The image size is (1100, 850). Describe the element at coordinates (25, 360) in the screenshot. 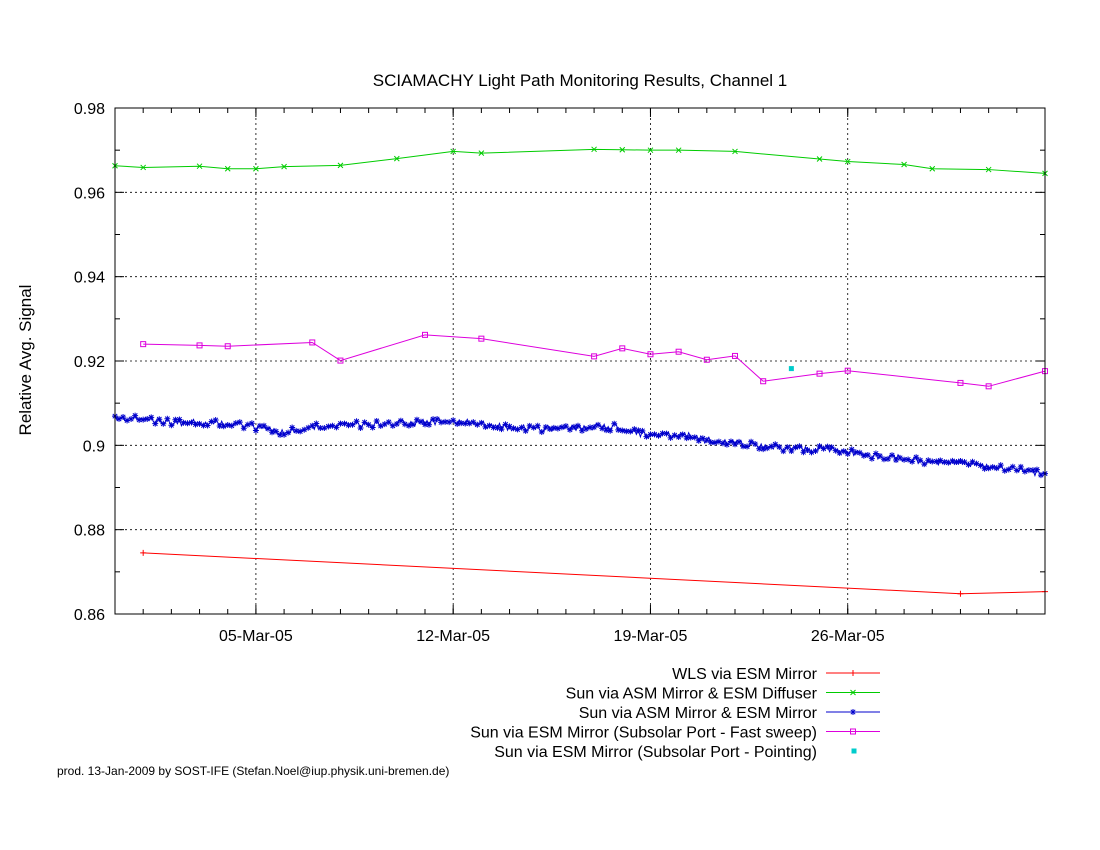

I see `y-axis-label: Relative Avg. Signal` at that location.